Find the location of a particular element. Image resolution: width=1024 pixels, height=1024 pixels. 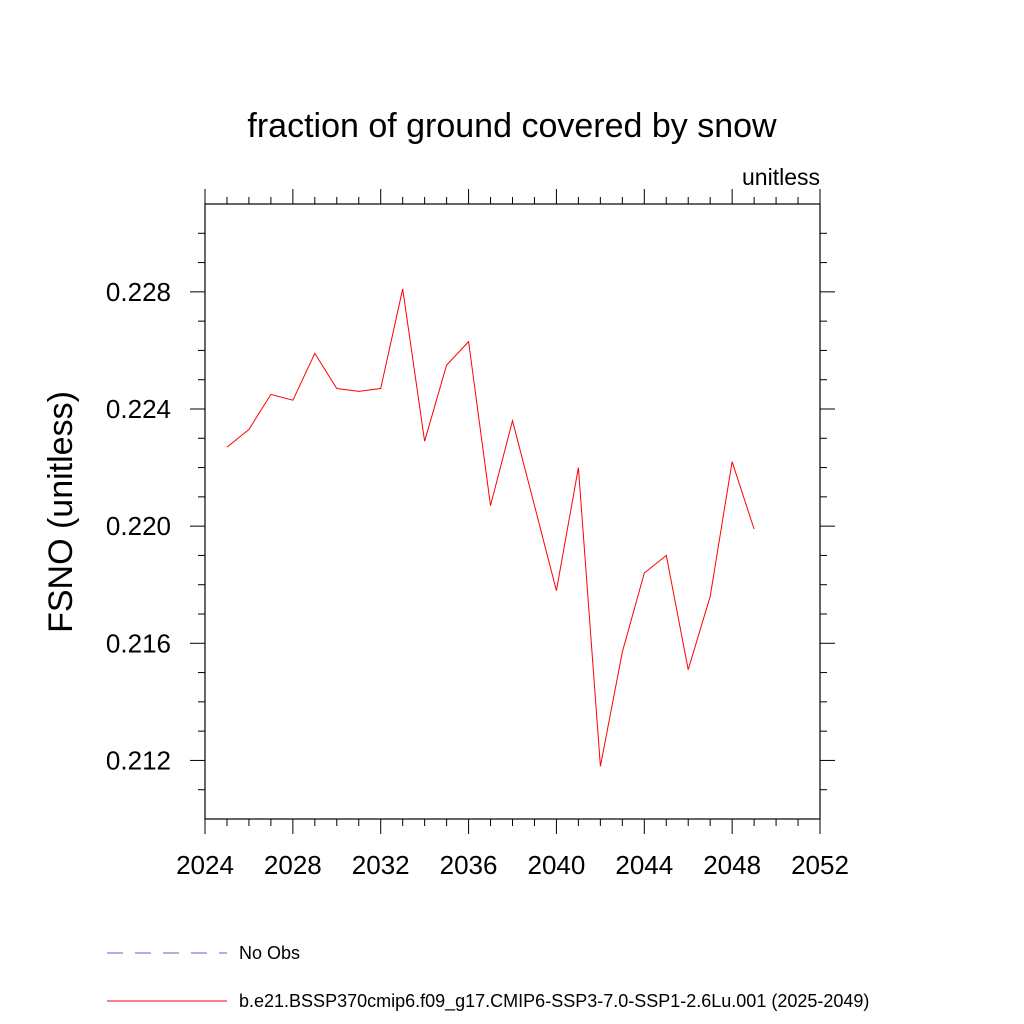

y-axis-label: FSNO (unitless) is located at coordinates (61, 512).